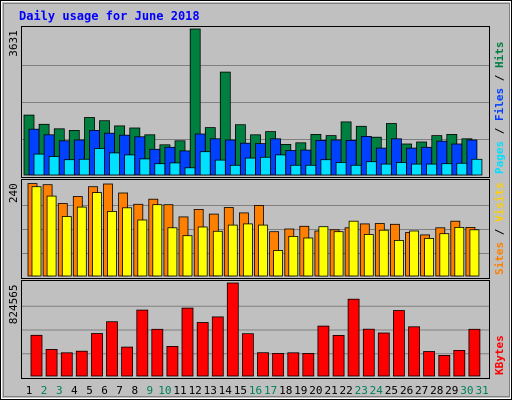 Image resolution: width=512 pixels, height=400 pixels. I want to click on x-label-day-17: 17, so click(270, 390).